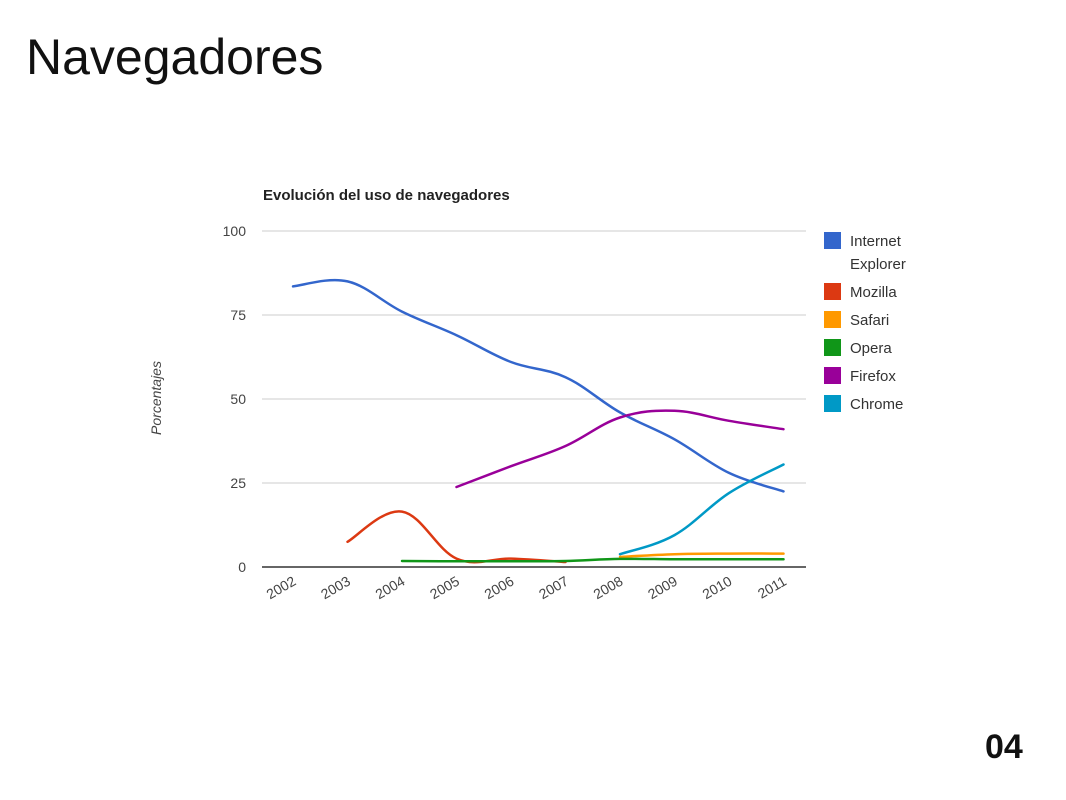  What do you see at coordinates (242, 567) in the screenshot?
I see `y-tick-label: 0` at bounding box center [242, 567].